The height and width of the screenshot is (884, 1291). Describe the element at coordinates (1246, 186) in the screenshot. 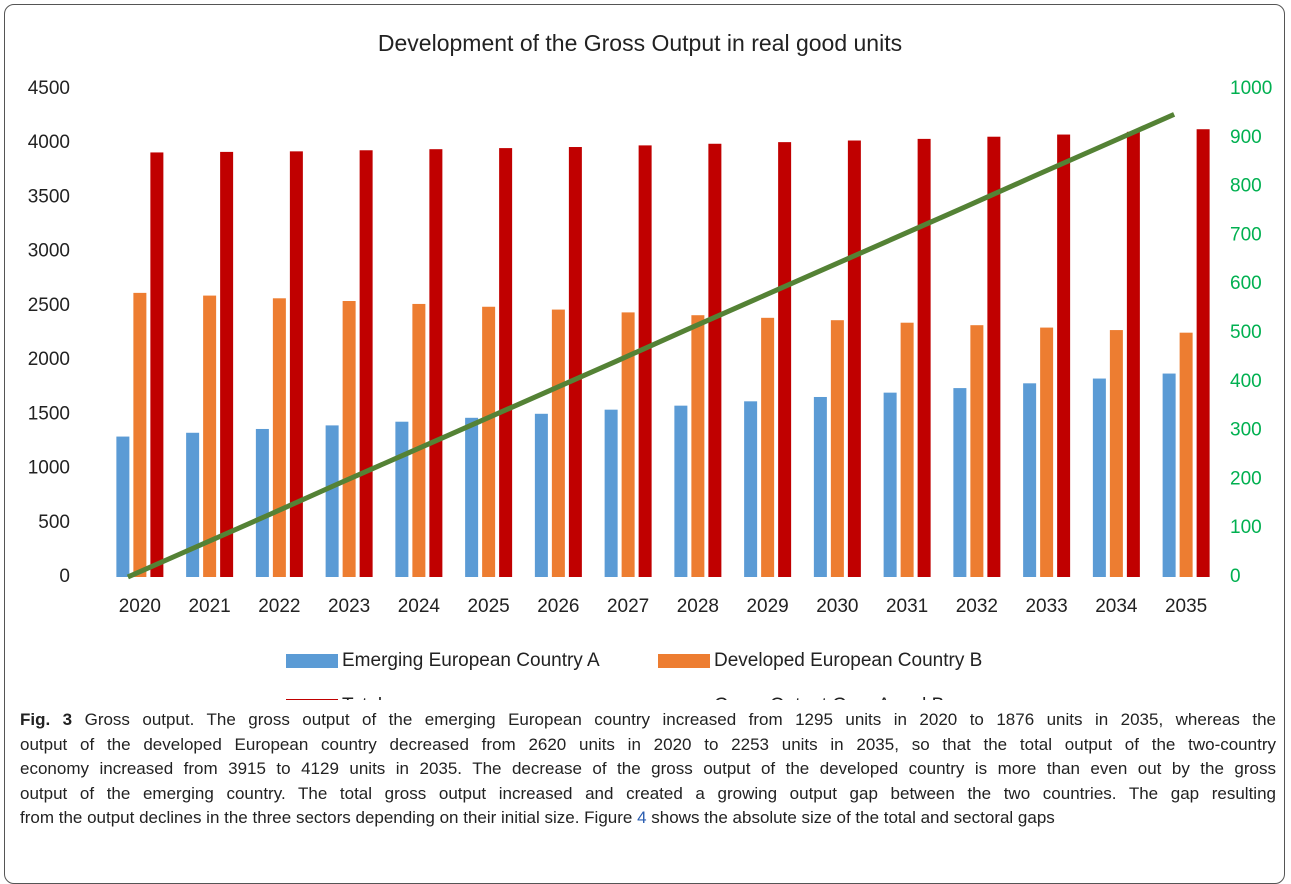

I see `y2-tick-label: 800` at that location.